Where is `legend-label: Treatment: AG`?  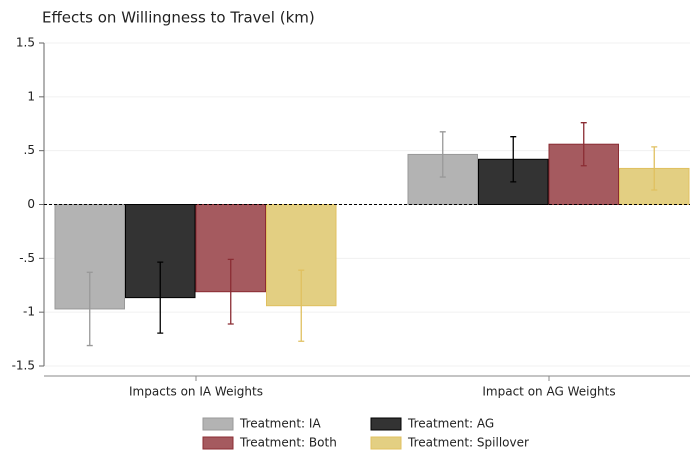 legend-label: Treatment: AG is located at coordinates (450, 424).